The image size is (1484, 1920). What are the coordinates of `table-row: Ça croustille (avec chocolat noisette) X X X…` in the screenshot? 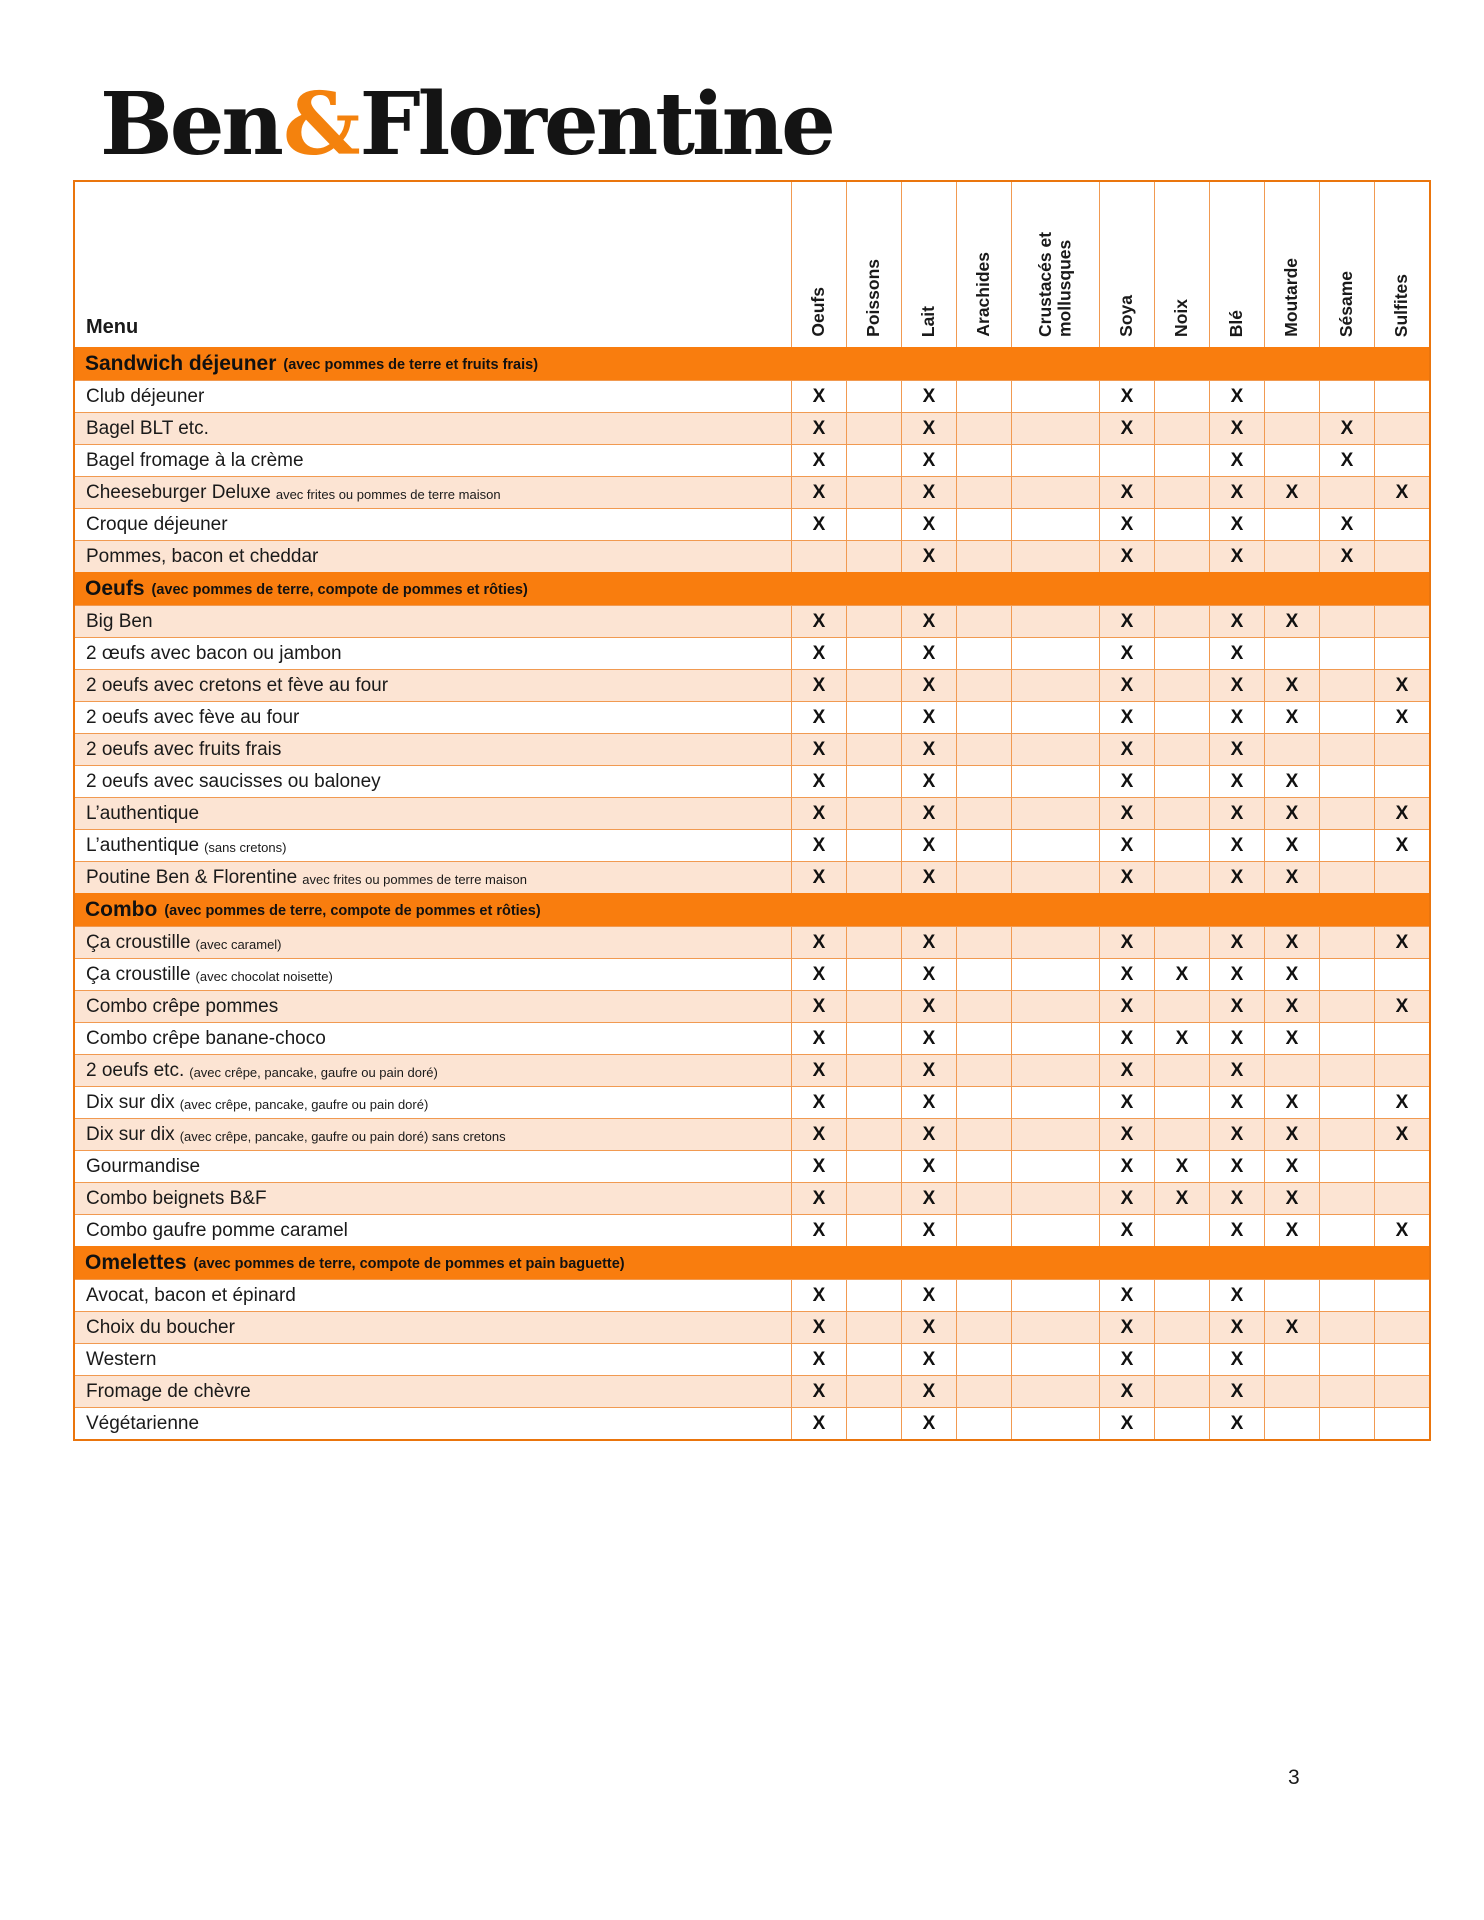 It's located at (752, 974).